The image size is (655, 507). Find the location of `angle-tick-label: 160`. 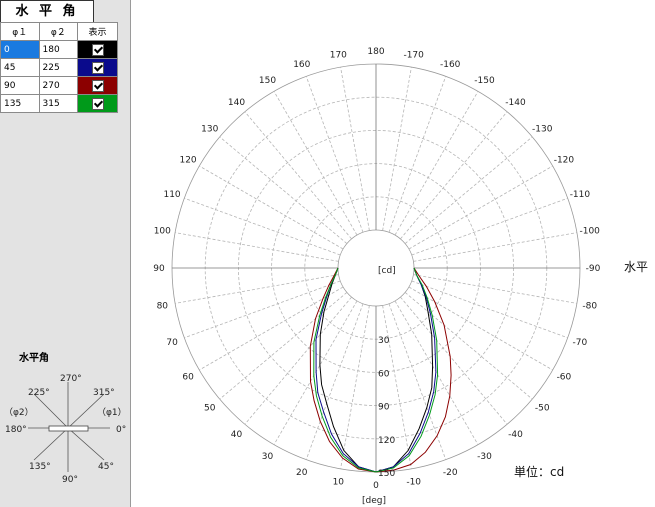

angle-tick-label: 160 is located at coordinates (301, 65).